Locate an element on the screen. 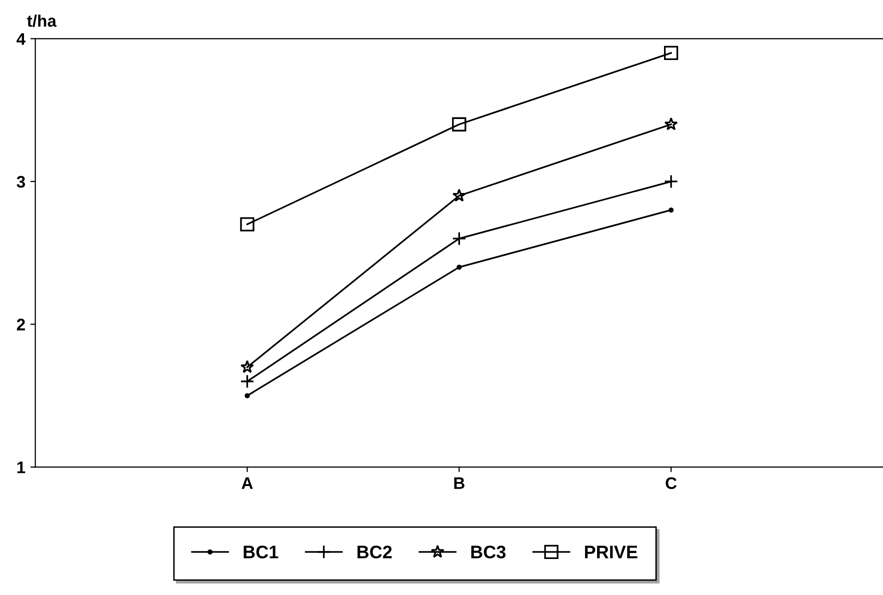  y-tick-label: 2 is located at coordinates (20, 324).